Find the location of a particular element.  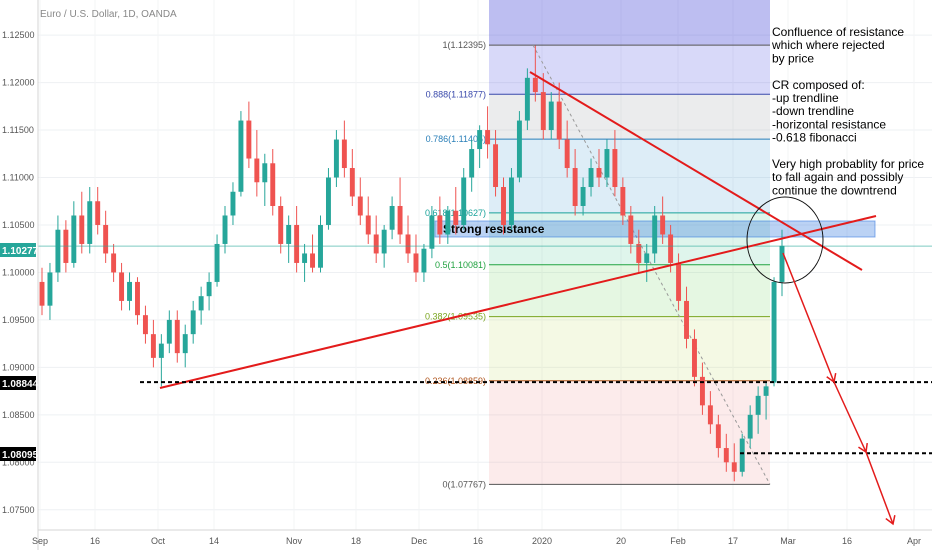

note-line: which where rejected is located at coordinates (828, 45).